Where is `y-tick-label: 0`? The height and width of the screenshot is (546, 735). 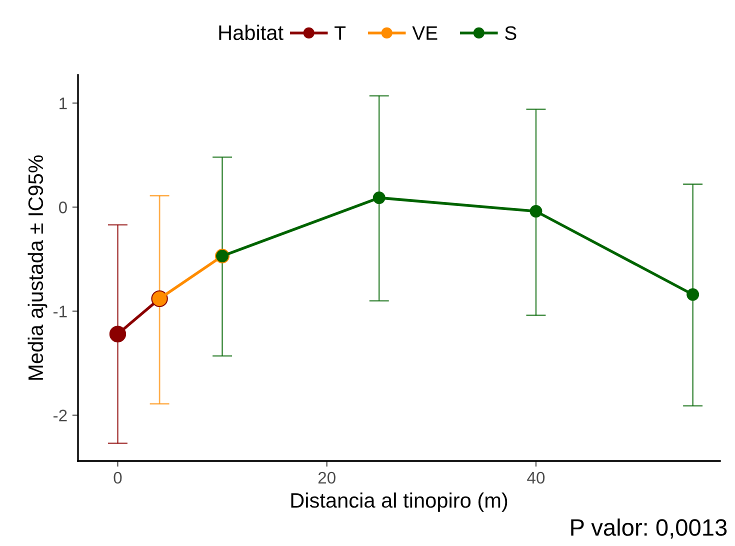 y-tick-label: 0 is located at coordinates (62, 208).